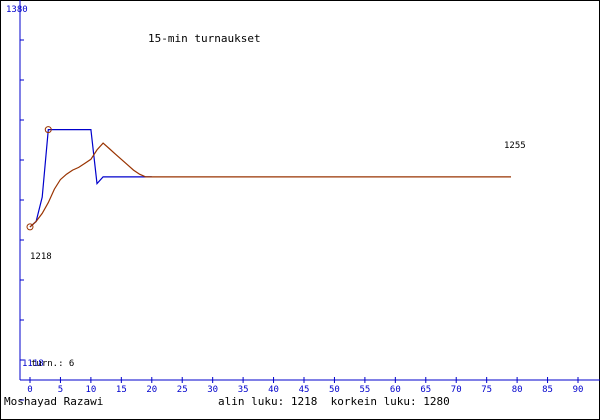 The width and height of the screenshot is (600, 420). I want to click on x-tick-label: 70, so click(456, 390).